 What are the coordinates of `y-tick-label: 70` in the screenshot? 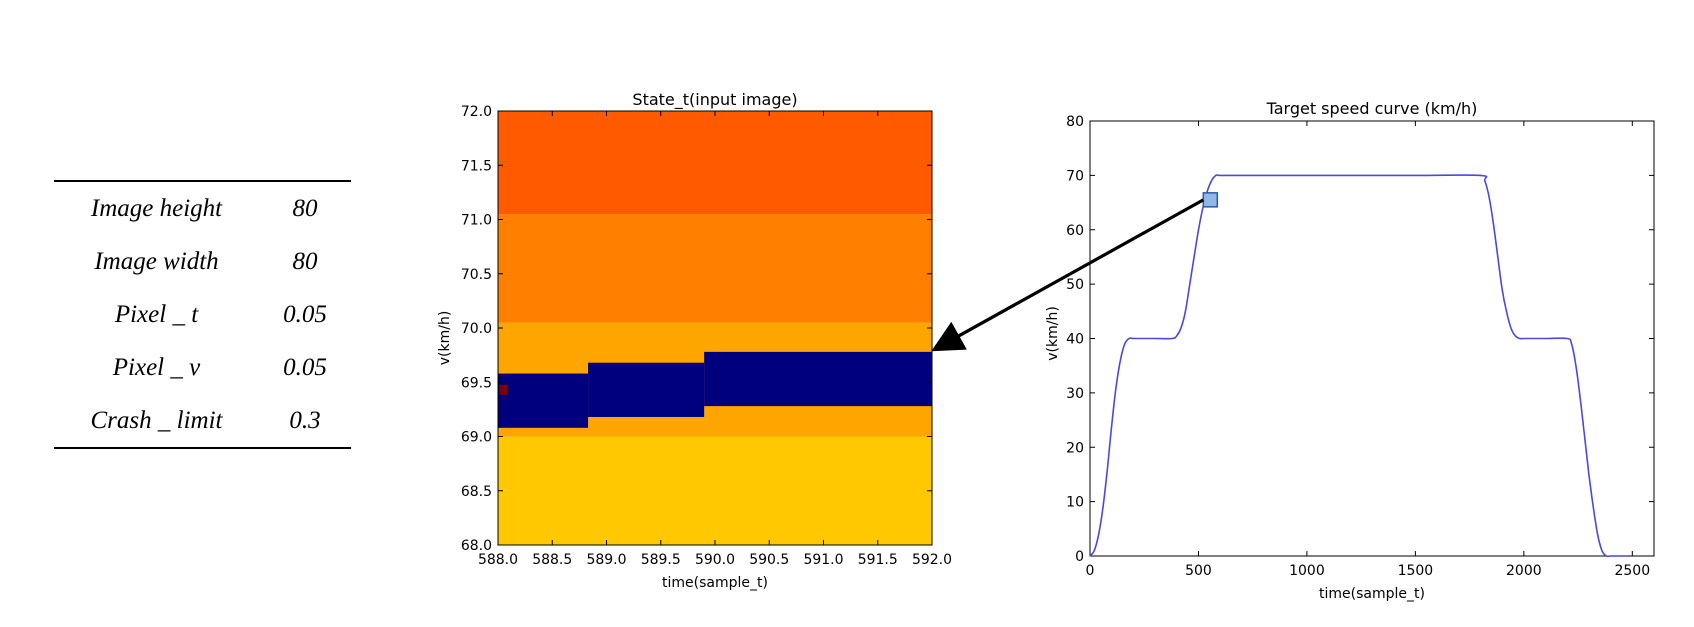 It's located at (1075, 176).